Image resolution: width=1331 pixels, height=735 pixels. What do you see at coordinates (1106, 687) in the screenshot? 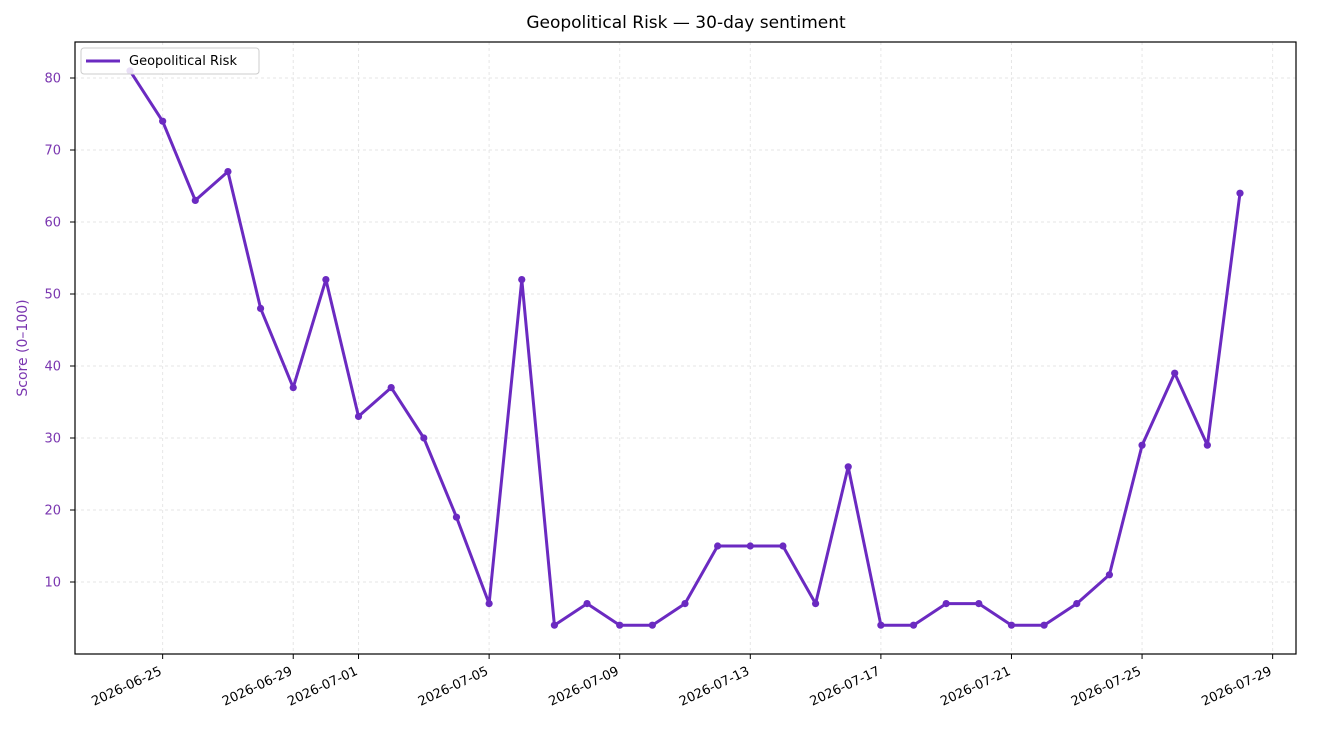
I see `x-tick-label: 2026-07-25` at bounding box center [1106, 687].